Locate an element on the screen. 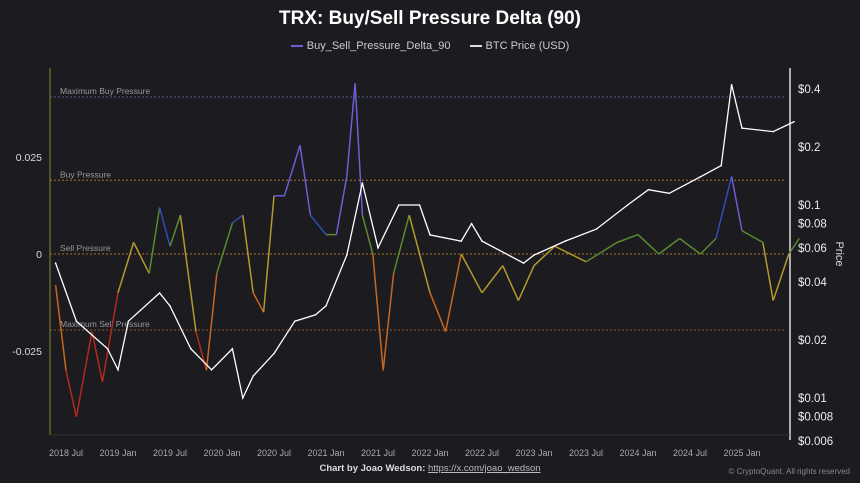 This screenshot has width=860, height=483. x-tick-label: 2020 Jan is located at coordinates (221, 453).